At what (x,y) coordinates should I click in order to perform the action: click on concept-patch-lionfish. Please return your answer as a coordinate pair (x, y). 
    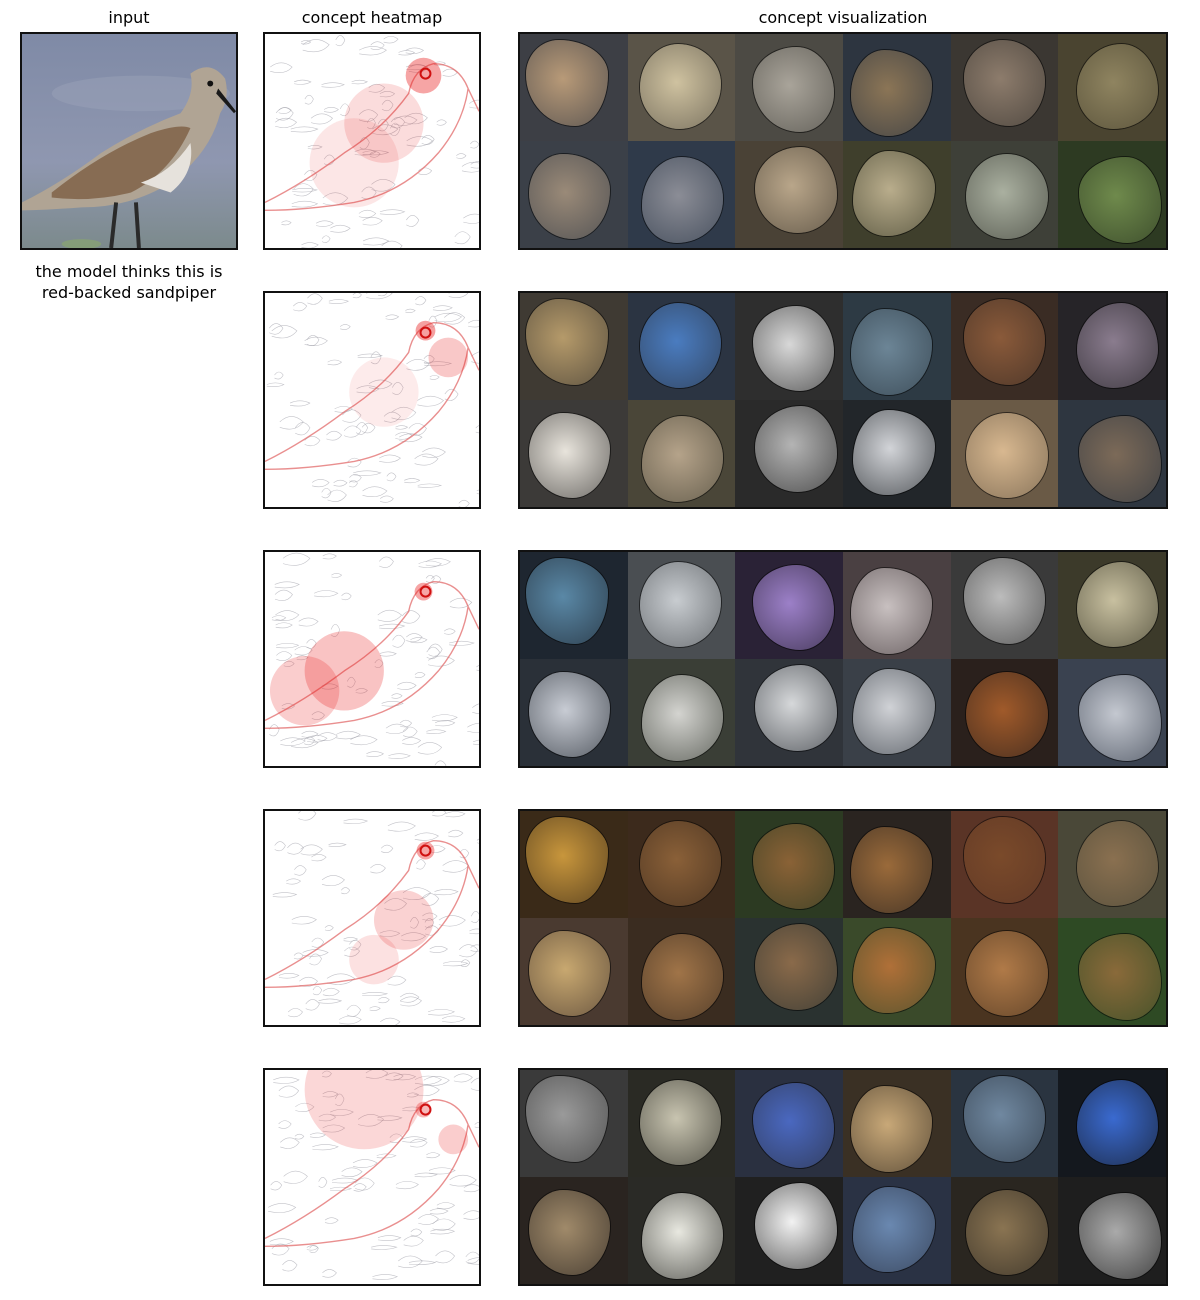
    Looking at the image, I should click on (1004, 712).